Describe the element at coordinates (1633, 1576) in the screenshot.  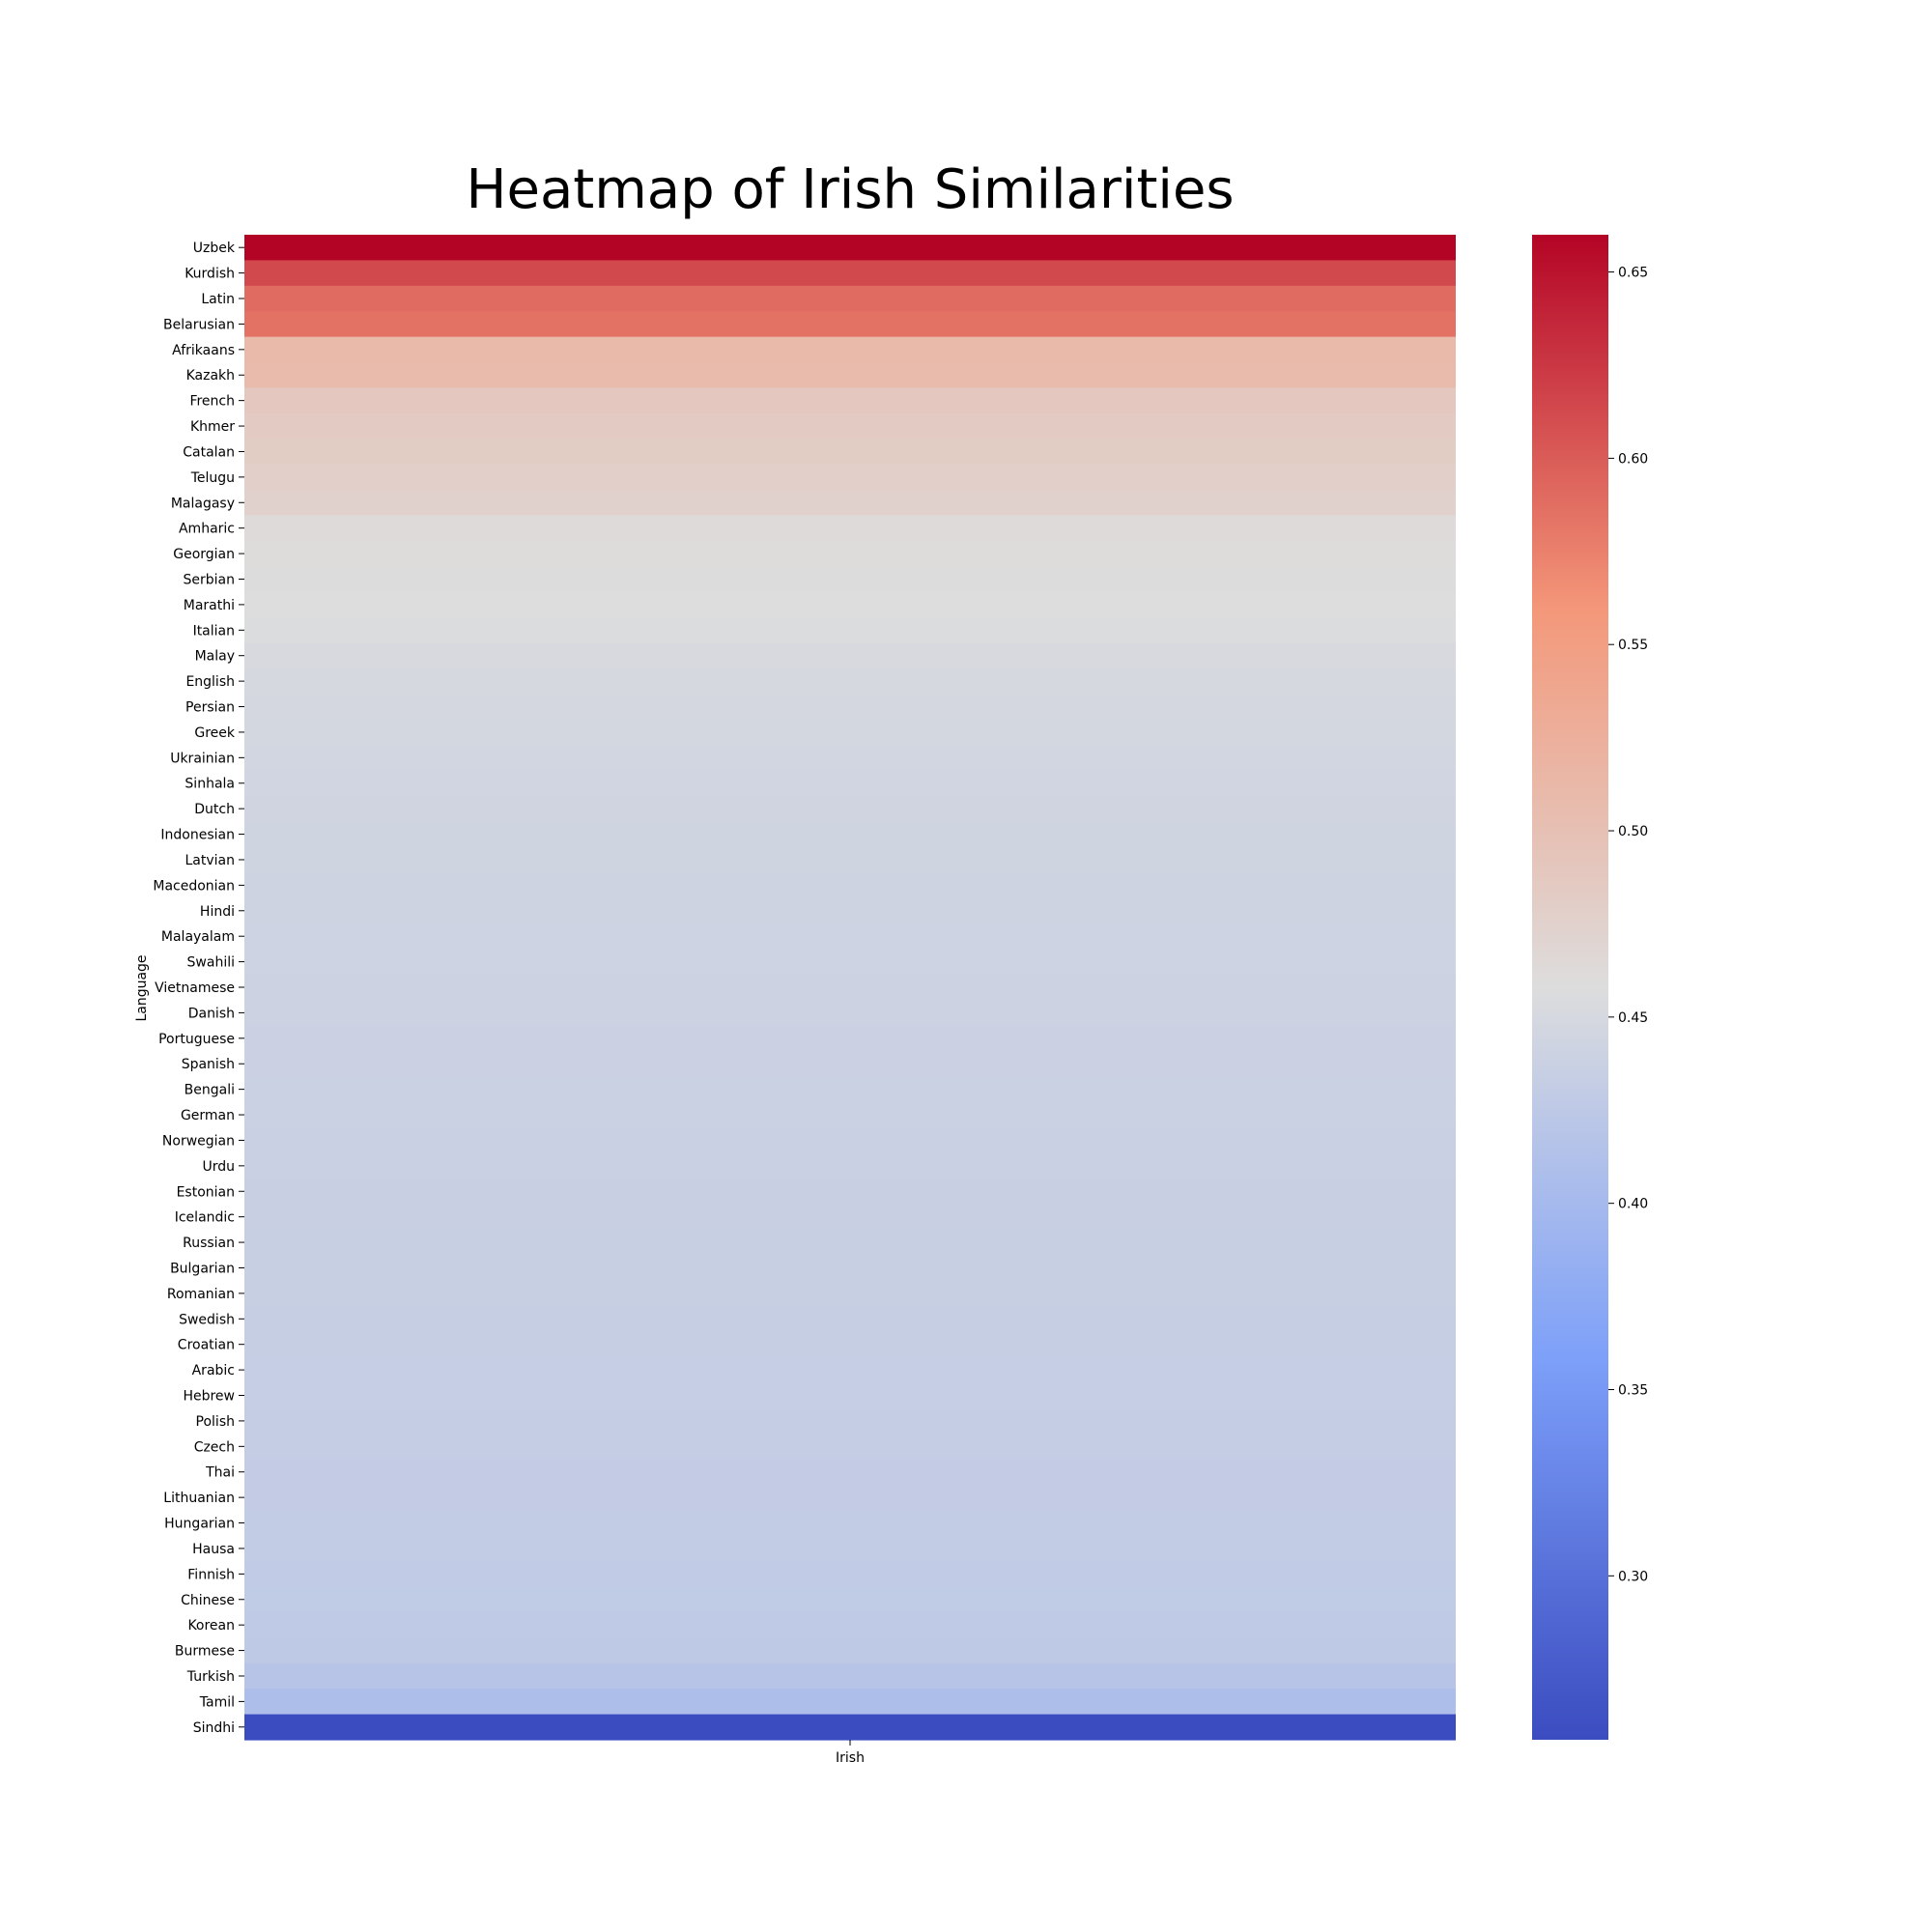
I see `colorbar-tick-label: 0.30` at that location.